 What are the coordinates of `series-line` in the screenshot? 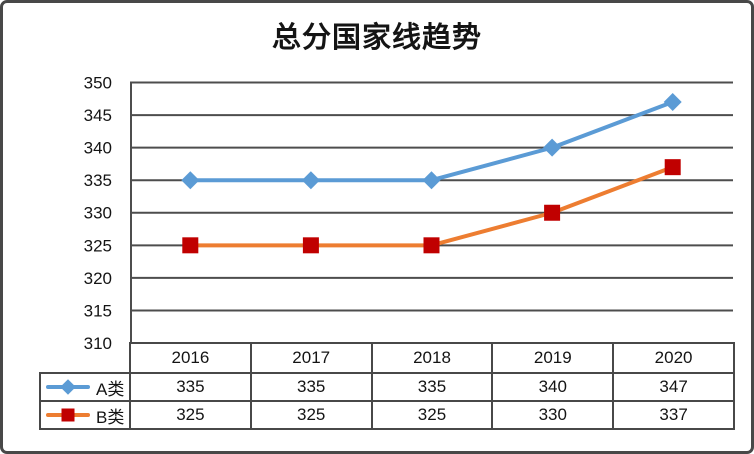 It's located at (431, 141).